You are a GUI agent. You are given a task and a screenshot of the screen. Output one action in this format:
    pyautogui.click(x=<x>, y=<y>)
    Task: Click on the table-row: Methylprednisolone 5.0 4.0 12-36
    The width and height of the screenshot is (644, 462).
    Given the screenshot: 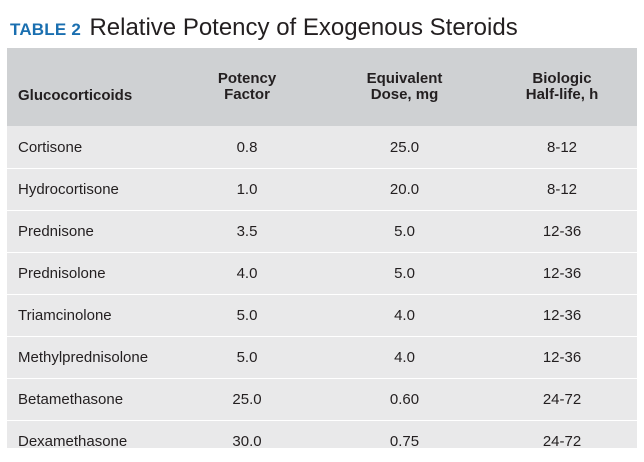 What is the action you would take?
    pyautogui.click(x=322, y=358)
    